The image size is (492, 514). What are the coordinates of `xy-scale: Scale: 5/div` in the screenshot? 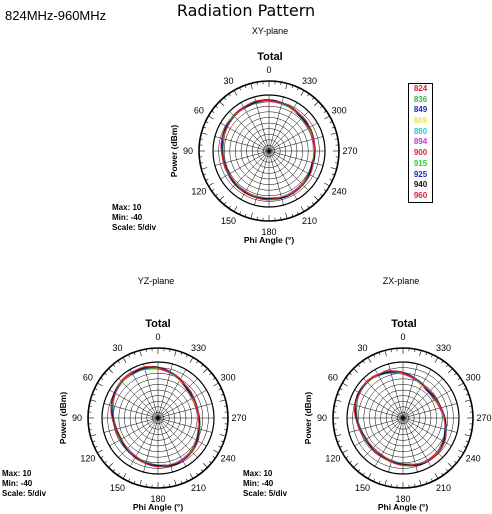 It's located at (134, 227).